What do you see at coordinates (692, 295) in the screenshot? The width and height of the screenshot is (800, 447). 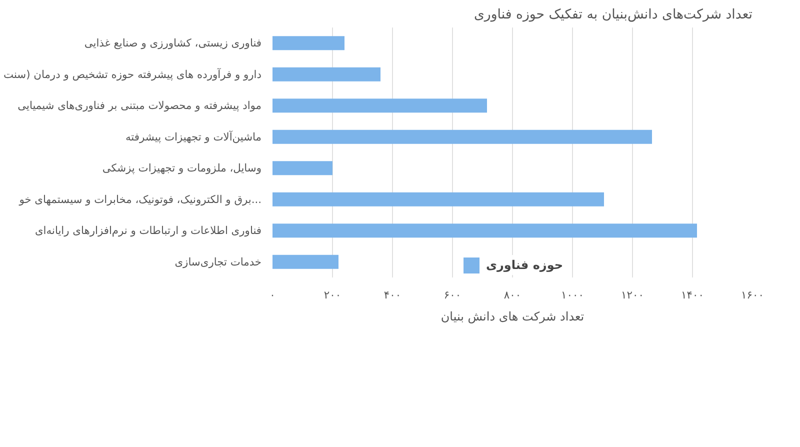 I see `x-tick-label: ۱۴۰۰` at bounding box center [692, 295].